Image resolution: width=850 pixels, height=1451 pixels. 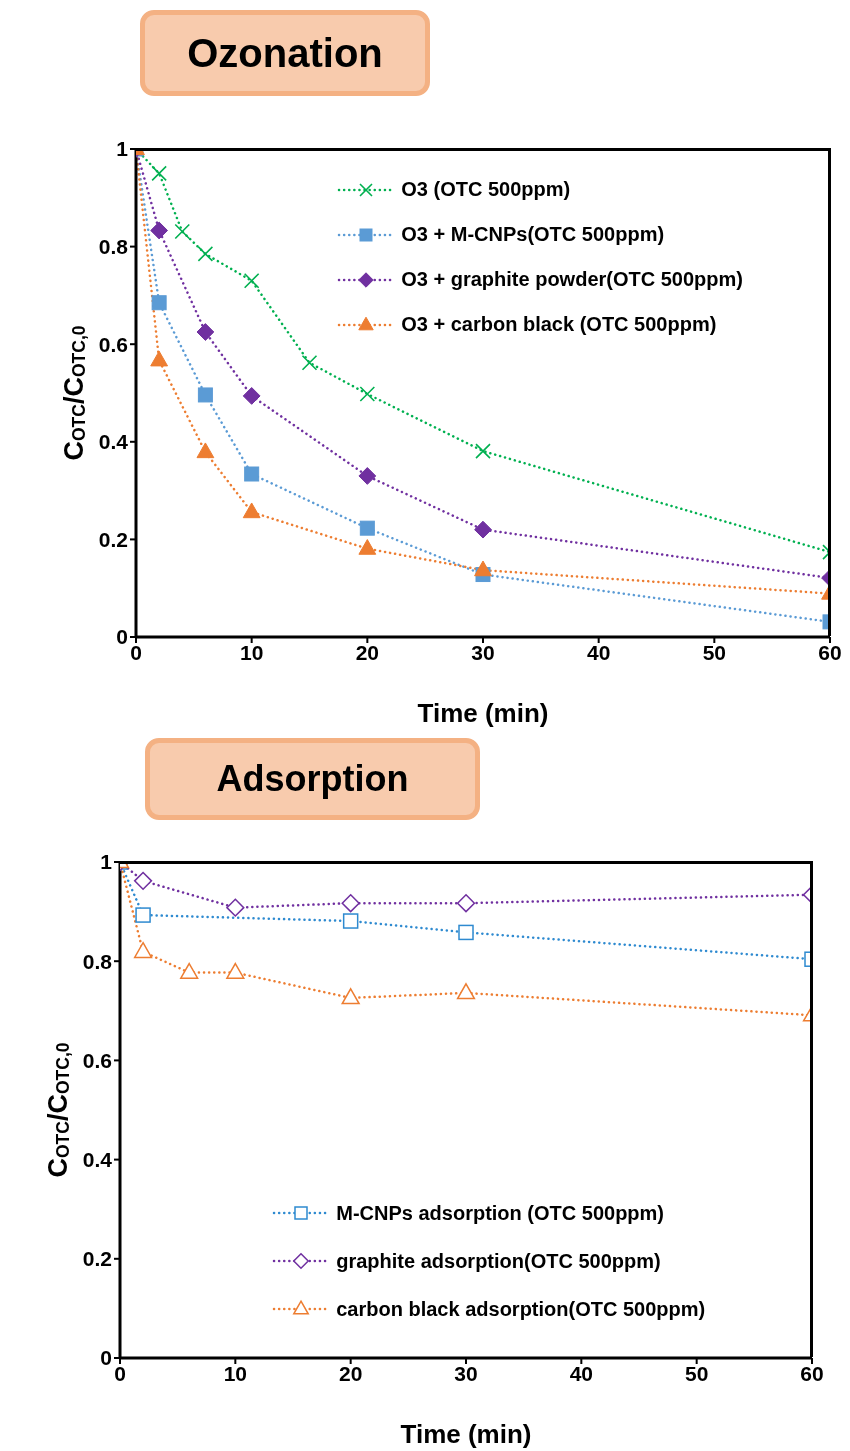 I want to click on legend-label: carbon black adsorption(OTC 500ppm), so click(x=521, y=1309).